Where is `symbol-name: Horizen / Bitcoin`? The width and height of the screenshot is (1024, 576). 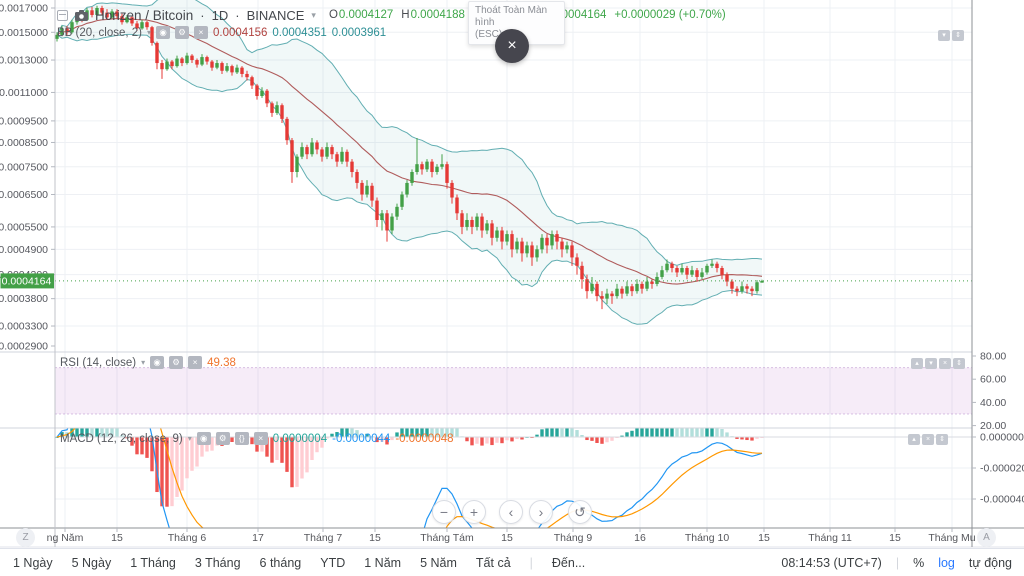 symbol-name: Horizen / Bitcoin is located at coordinates (144, 15).